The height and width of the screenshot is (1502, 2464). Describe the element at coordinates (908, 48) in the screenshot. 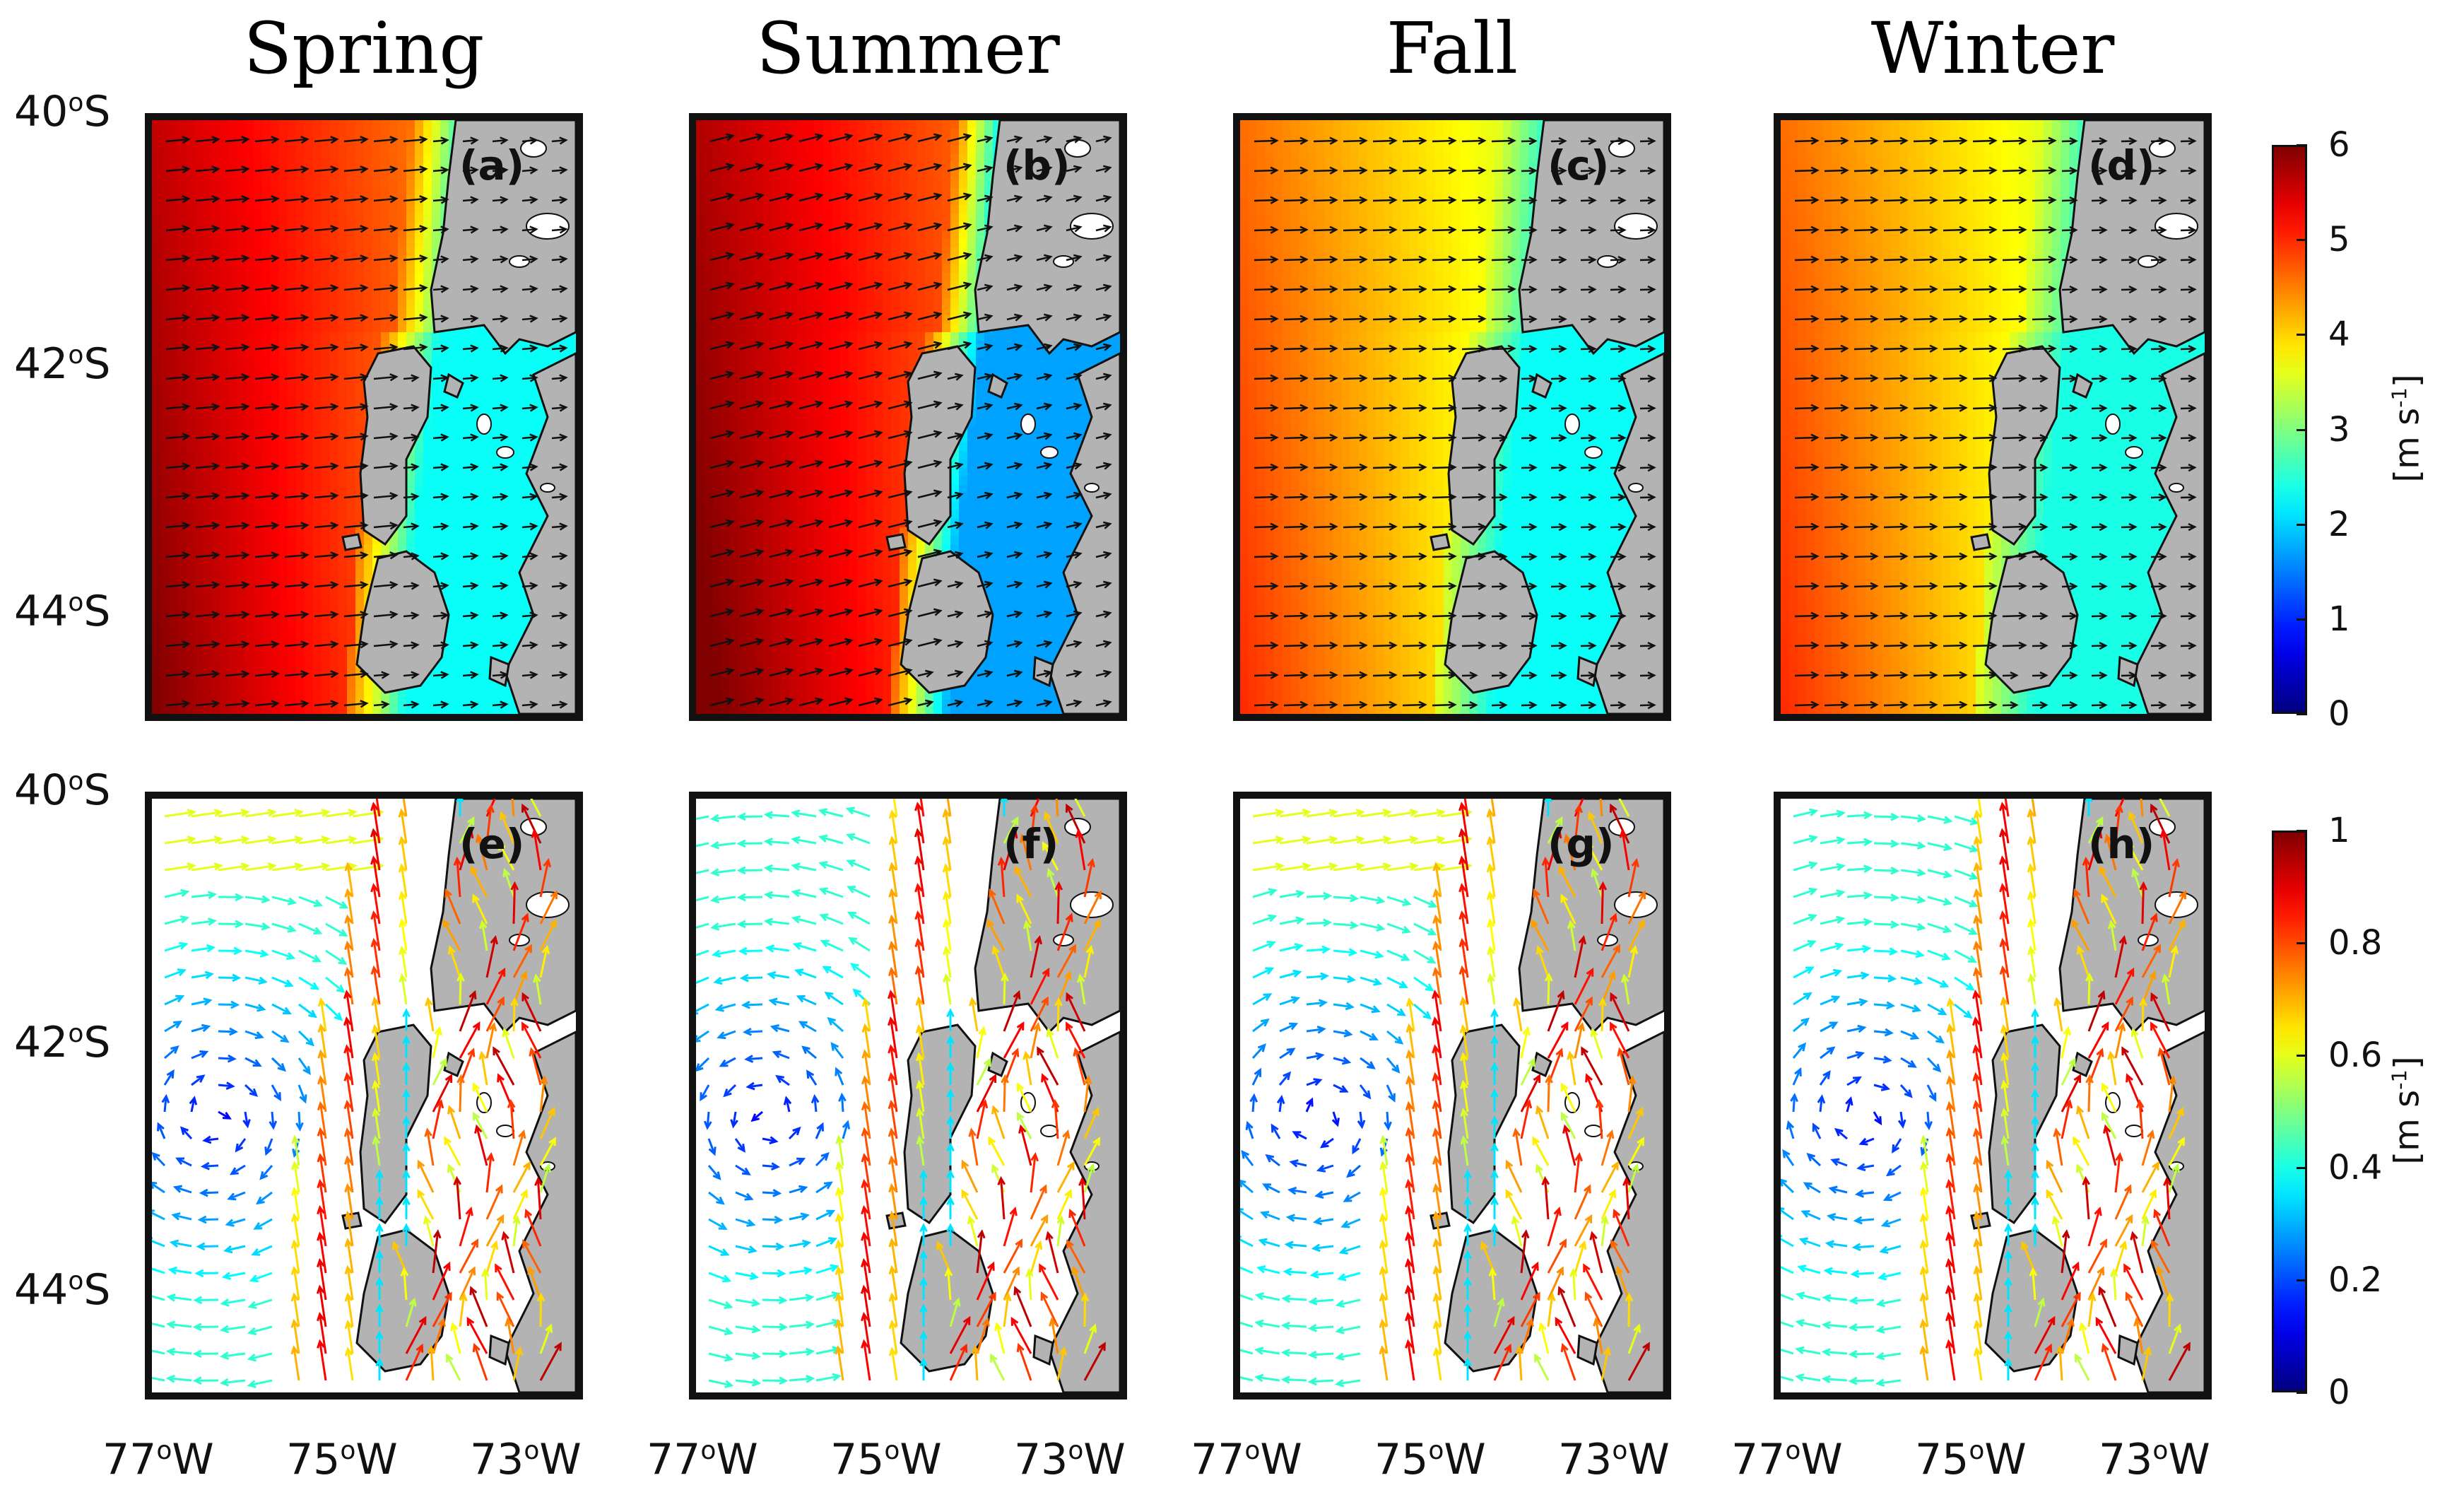

I see `season-title-summer: Summer` at that location.